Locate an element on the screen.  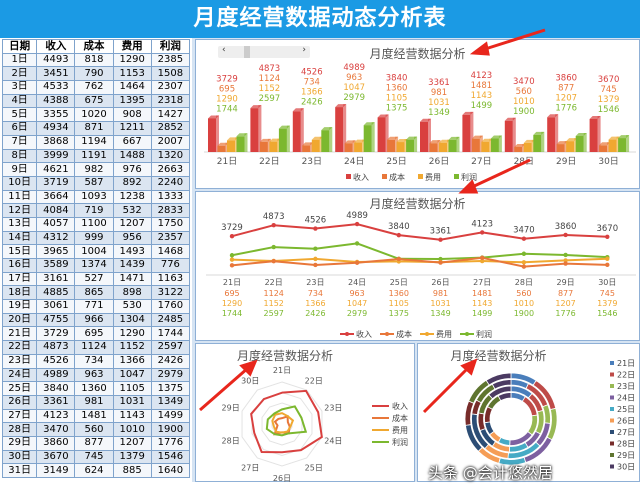
table-cell: 1333 is located at coordinates (170, 197).